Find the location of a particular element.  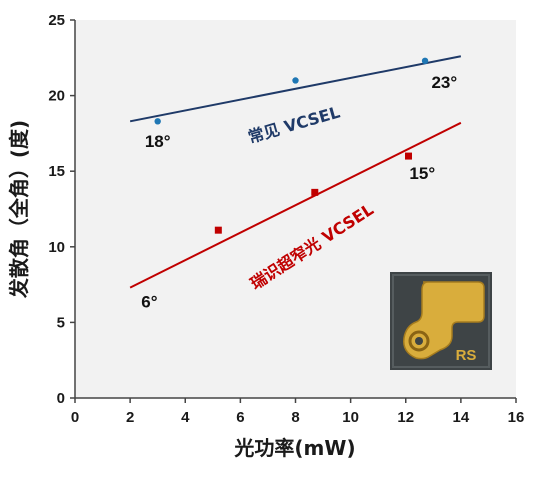

y-tick-label: 15 is located at coordinates (56, 171).